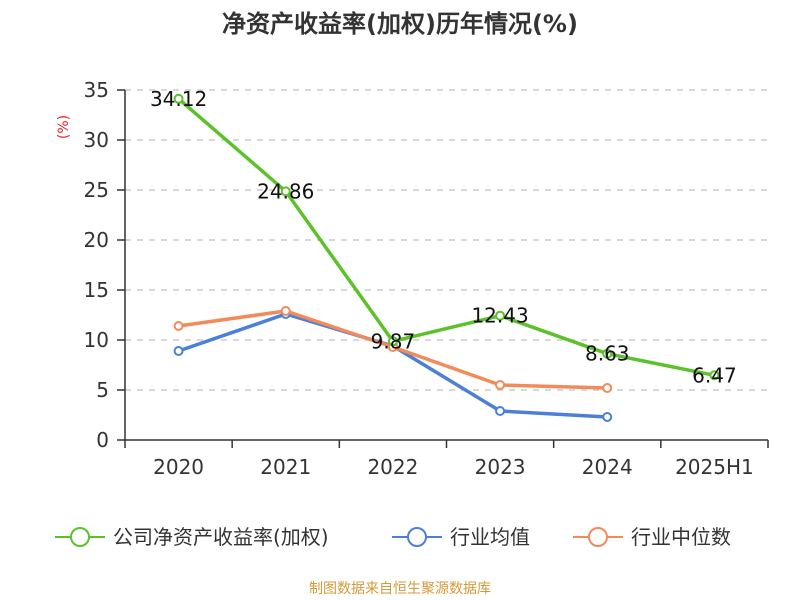  I want to click on series-2-point-2024, so click(607, 388).